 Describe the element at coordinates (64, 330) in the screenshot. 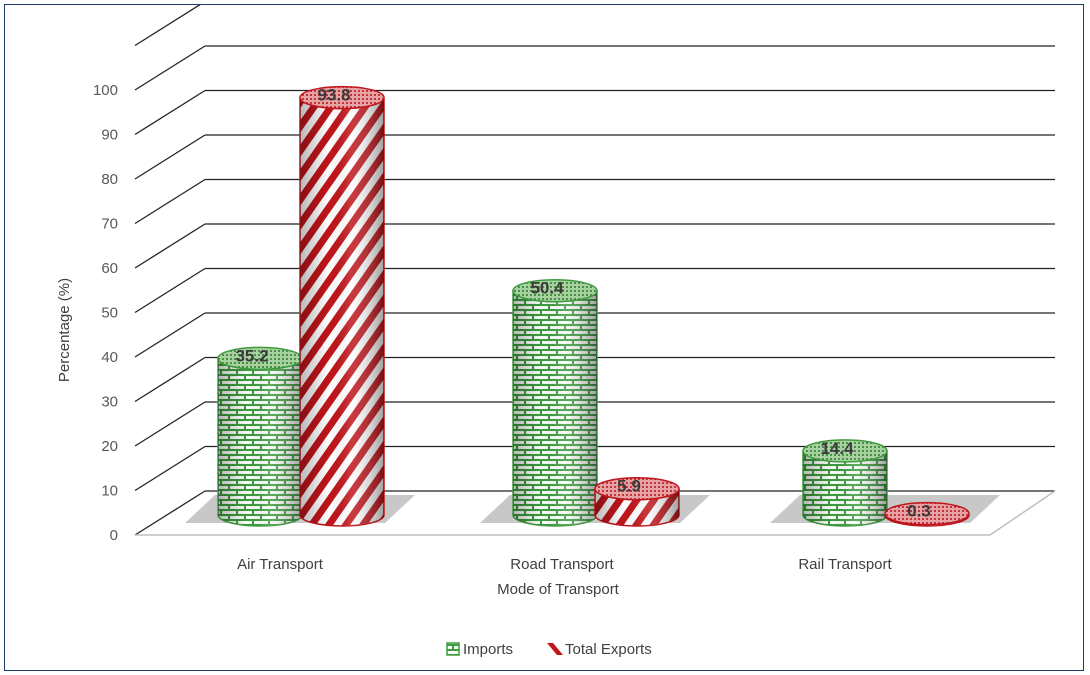

I see `y-axis-title: Percentage (%)` at that location.